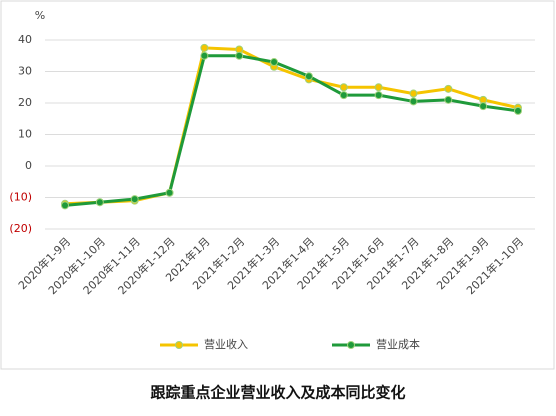 The height and width of the screenshot is (416, 556). Describe the element at coordinates (28, 165) in the screenshot. I see `y-tick-label: 0` at that location.